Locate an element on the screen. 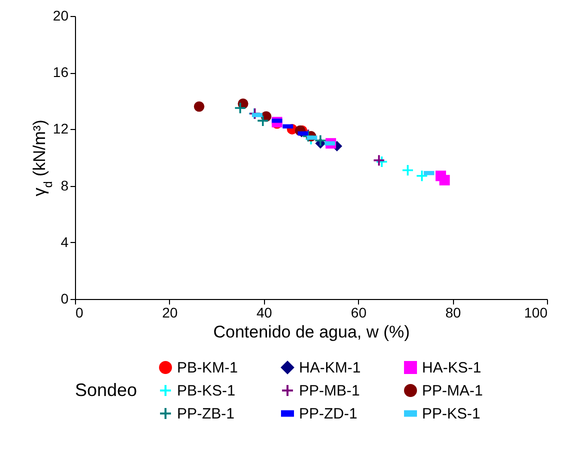 This screenshot has width=567, height=450. x-tick-label: 100 is located at coordinates (536, 312).